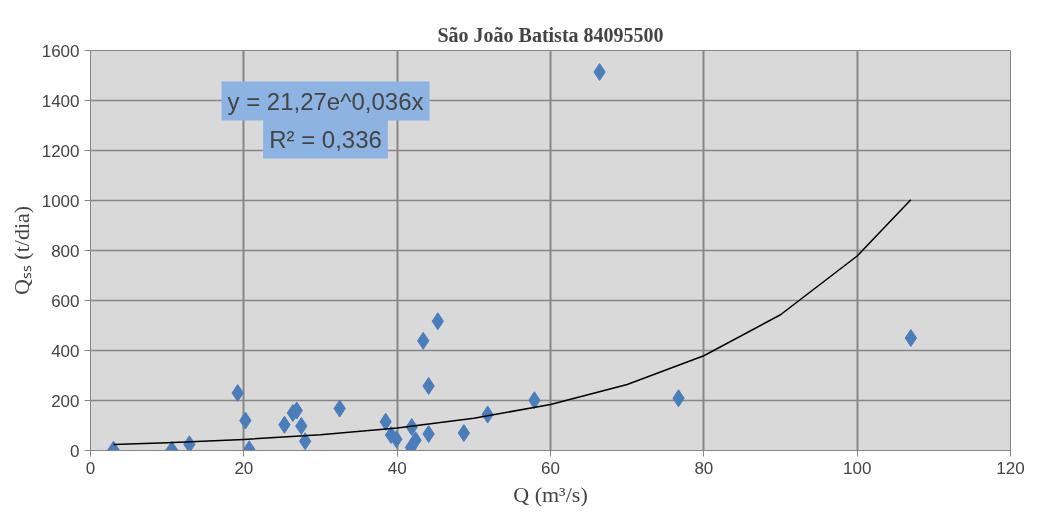 The height and width of the screenshot is (525, 1044). What do you see at coordinates (21, 250) in the screenshot?
I see `y-axis-title: Qₛₛ (t/dia)` at bounding box center [21, 250].